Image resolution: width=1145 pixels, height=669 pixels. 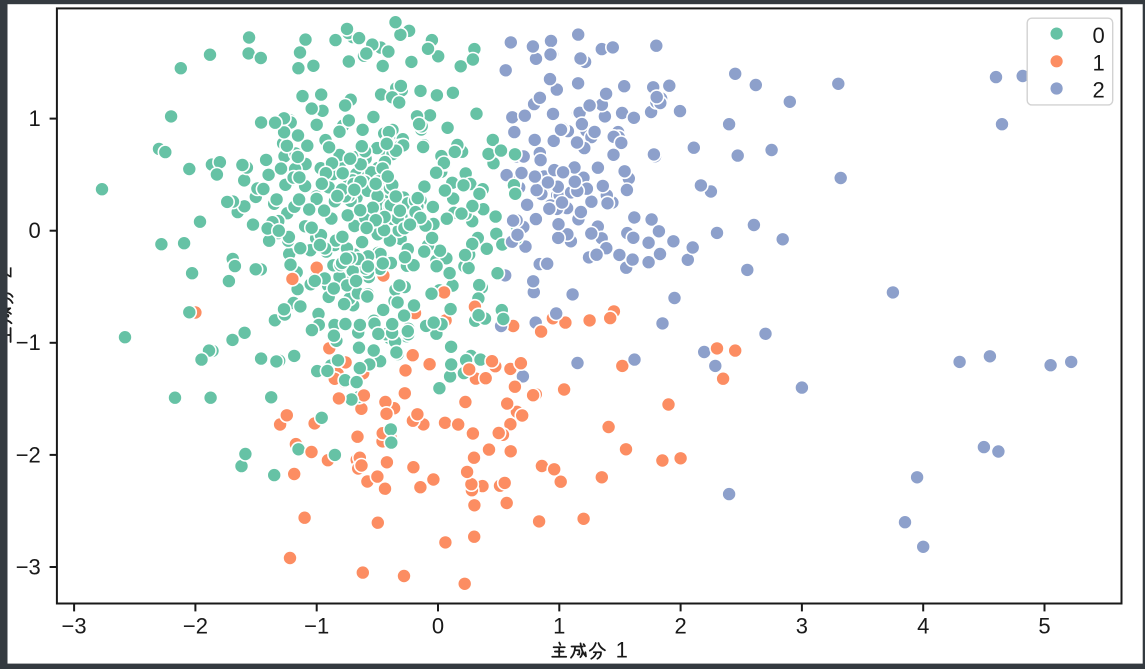 What do you see at coordinates (923, 625) in the screenshot?
I see `svg-text: 4` at bounding box center [923, 625].